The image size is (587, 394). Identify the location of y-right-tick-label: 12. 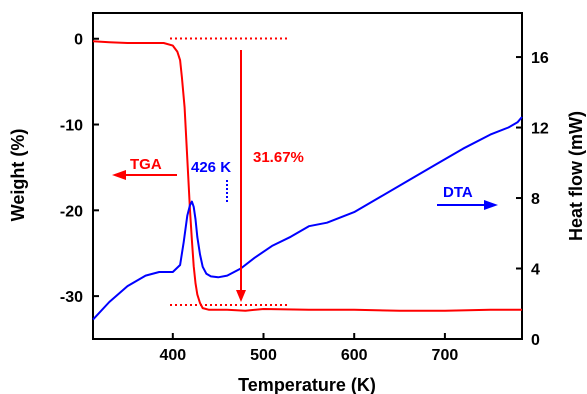
(540, 129).